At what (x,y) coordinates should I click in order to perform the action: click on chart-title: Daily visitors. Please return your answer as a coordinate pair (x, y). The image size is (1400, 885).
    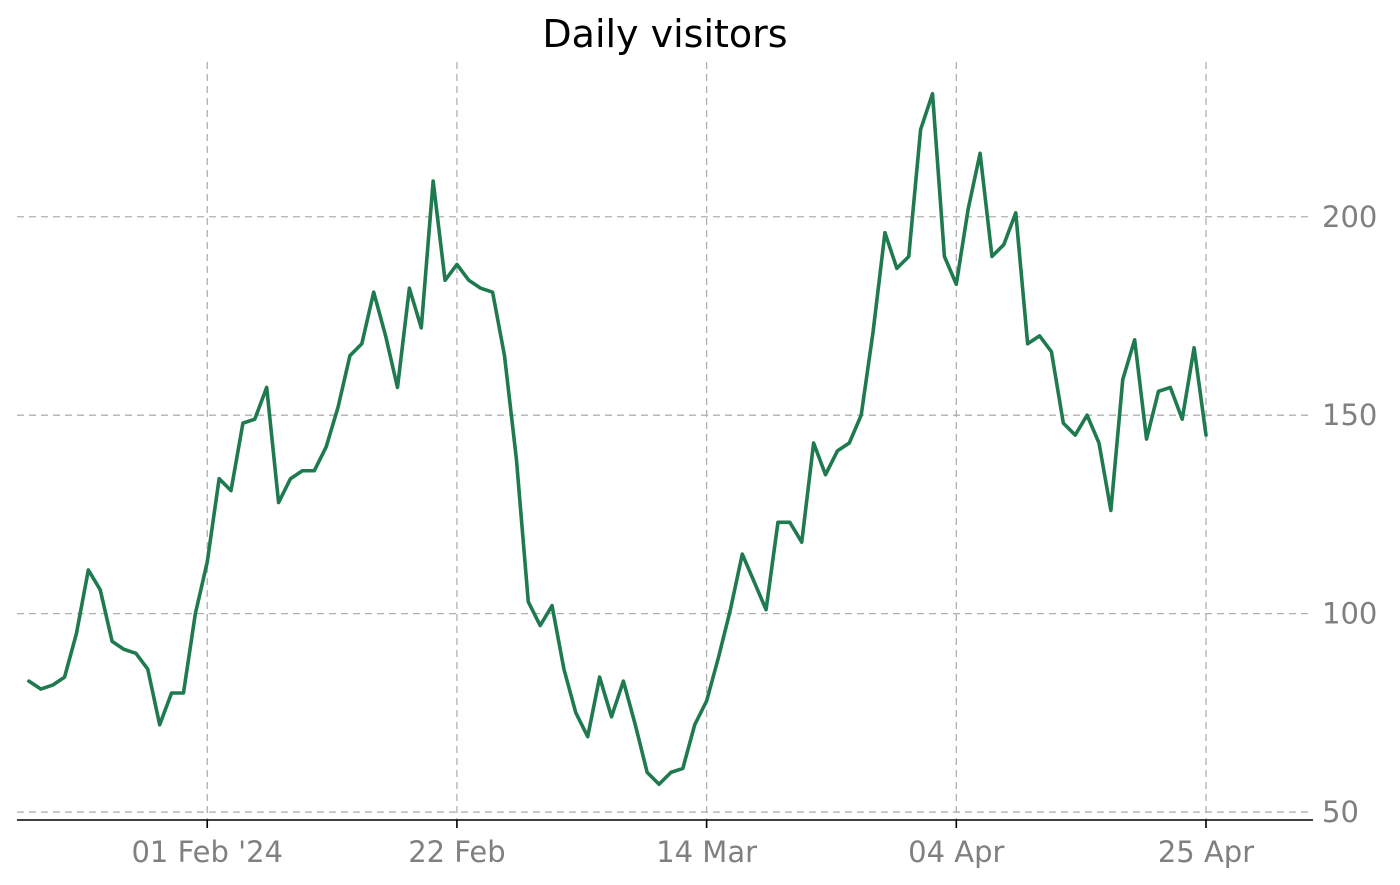
    Looking at the image, I should click on (664, 34).